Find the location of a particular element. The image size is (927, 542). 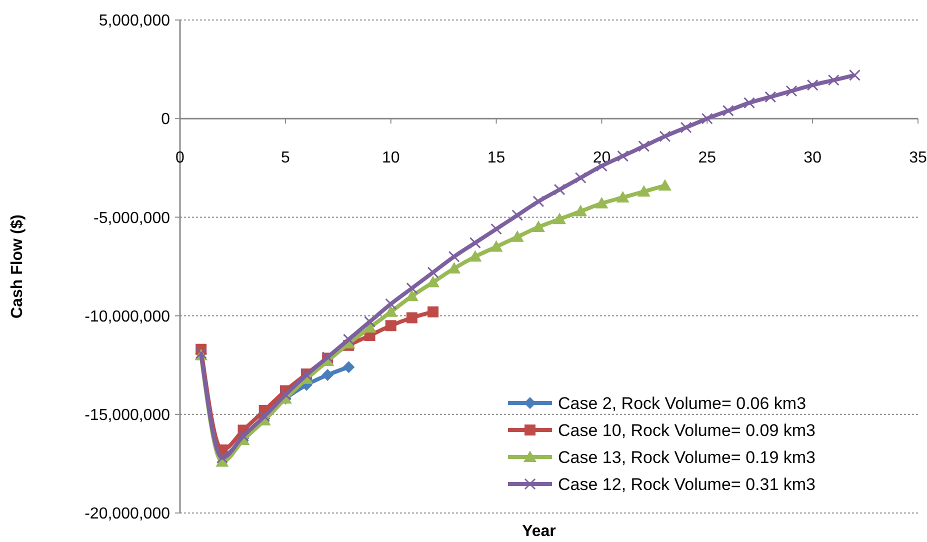

x-tick-label: 5 is located at coordinates (285, 158).